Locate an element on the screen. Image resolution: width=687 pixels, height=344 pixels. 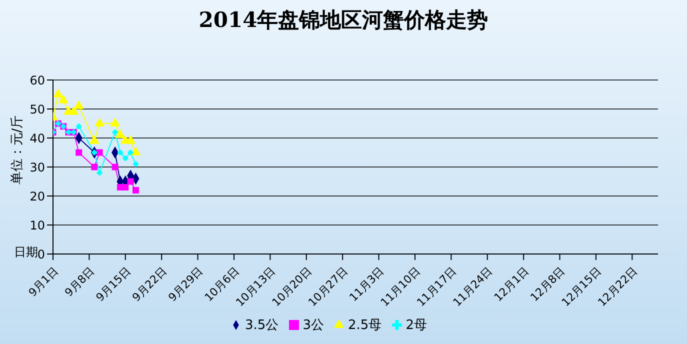
y-tick-label: 40 is located at coordinates (37, 138).